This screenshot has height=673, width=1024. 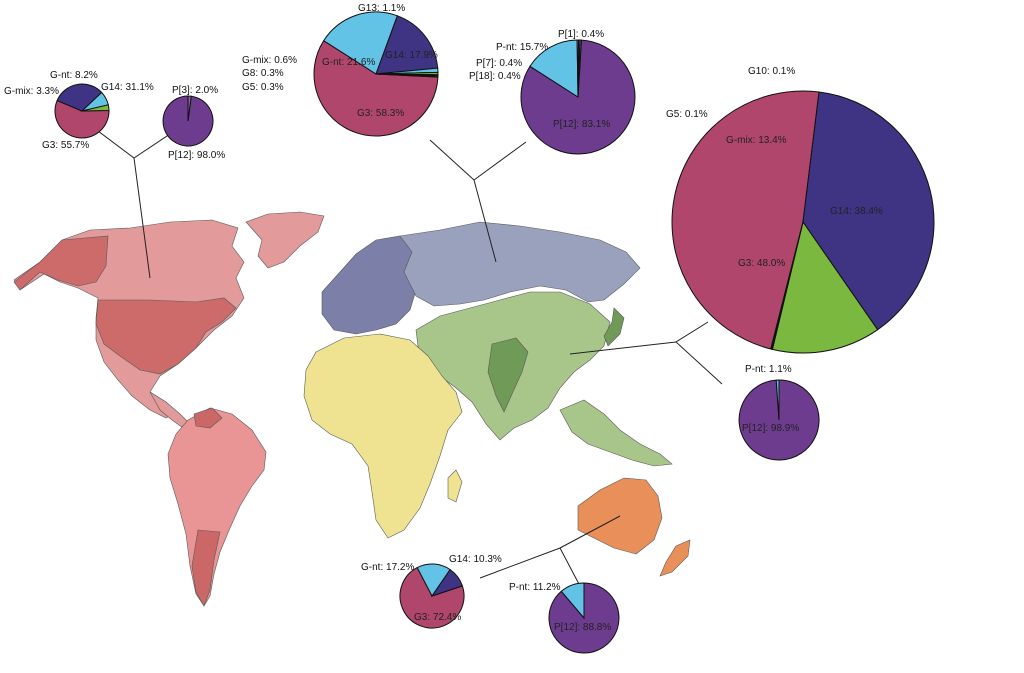 I want to click on leader-europe, so click(x=478, y=160).